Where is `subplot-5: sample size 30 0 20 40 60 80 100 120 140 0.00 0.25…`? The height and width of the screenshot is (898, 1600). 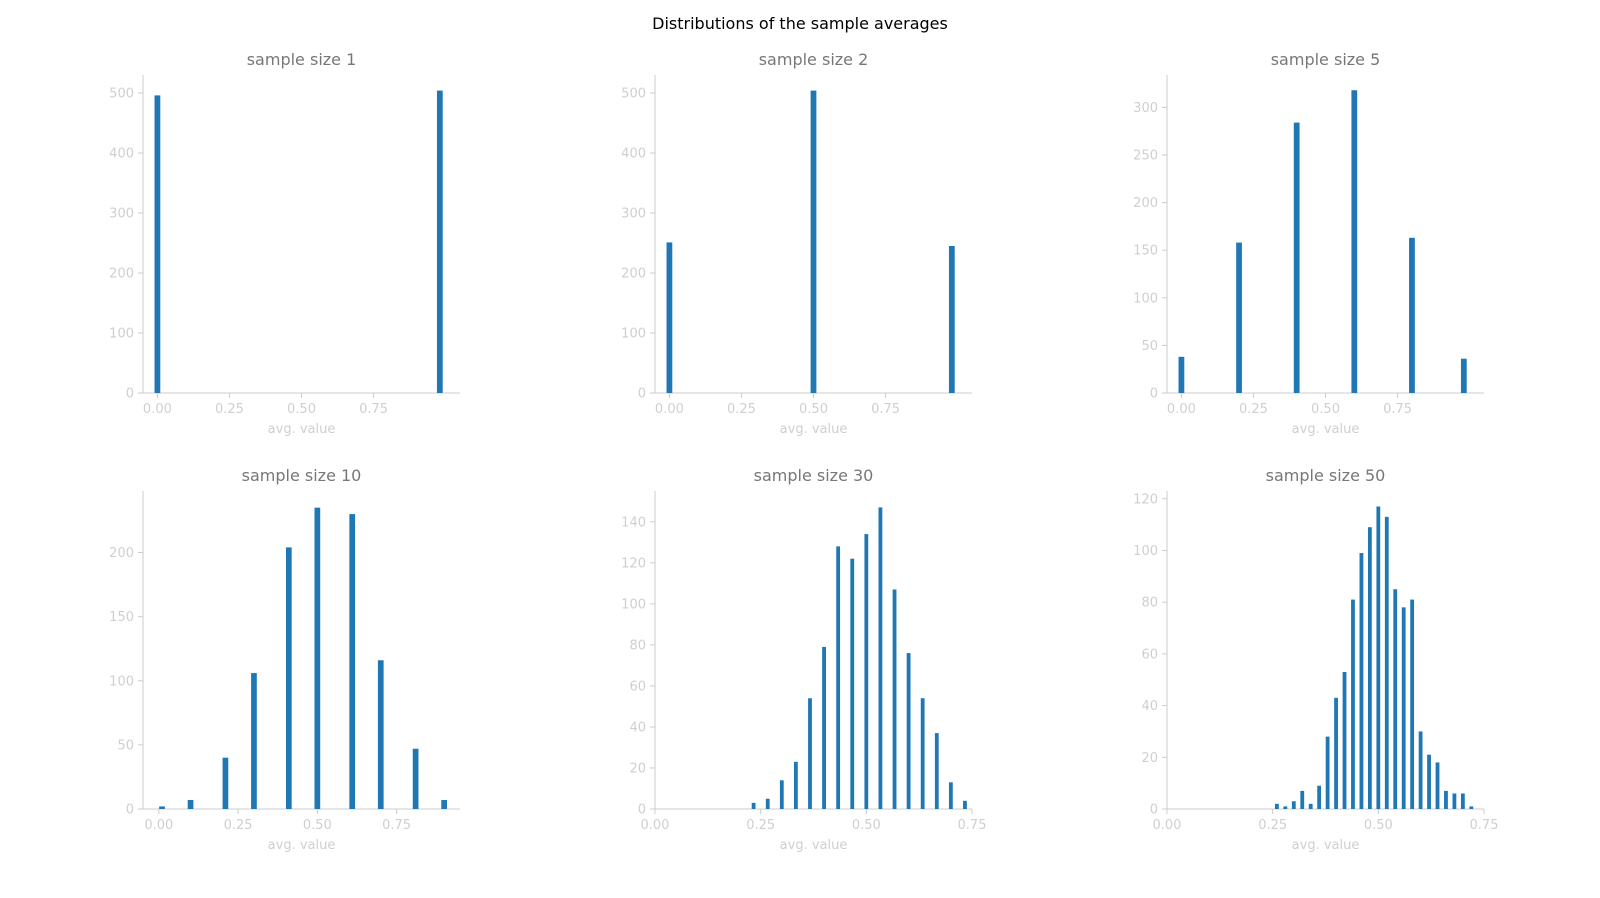
subplot-5: sample size 30 0 20 40 60 80 100 120 140 0.00 0.25… is located at coordinates (803, 659).